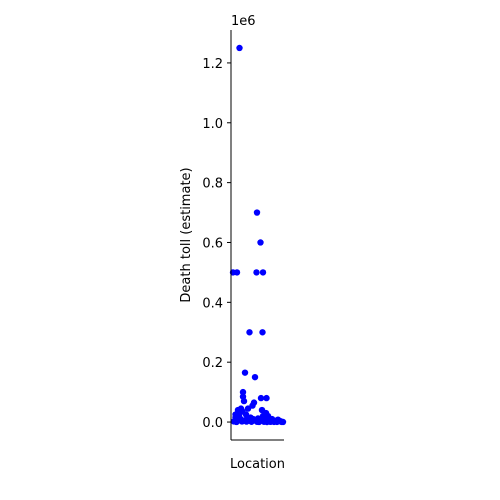 The width and height of the screenshot is (500, 500). Describe the element at coordinates (257, 464) in the screenshot. I see `x-axis-label: Location` at that location.